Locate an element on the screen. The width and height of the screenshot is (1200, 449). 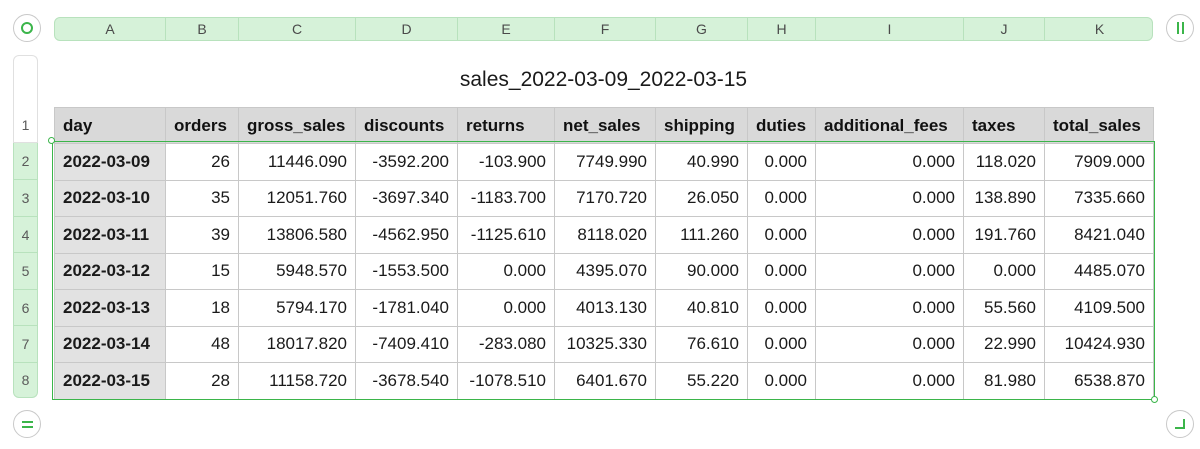
column-header-e: E is located at coordinates (506, 29).